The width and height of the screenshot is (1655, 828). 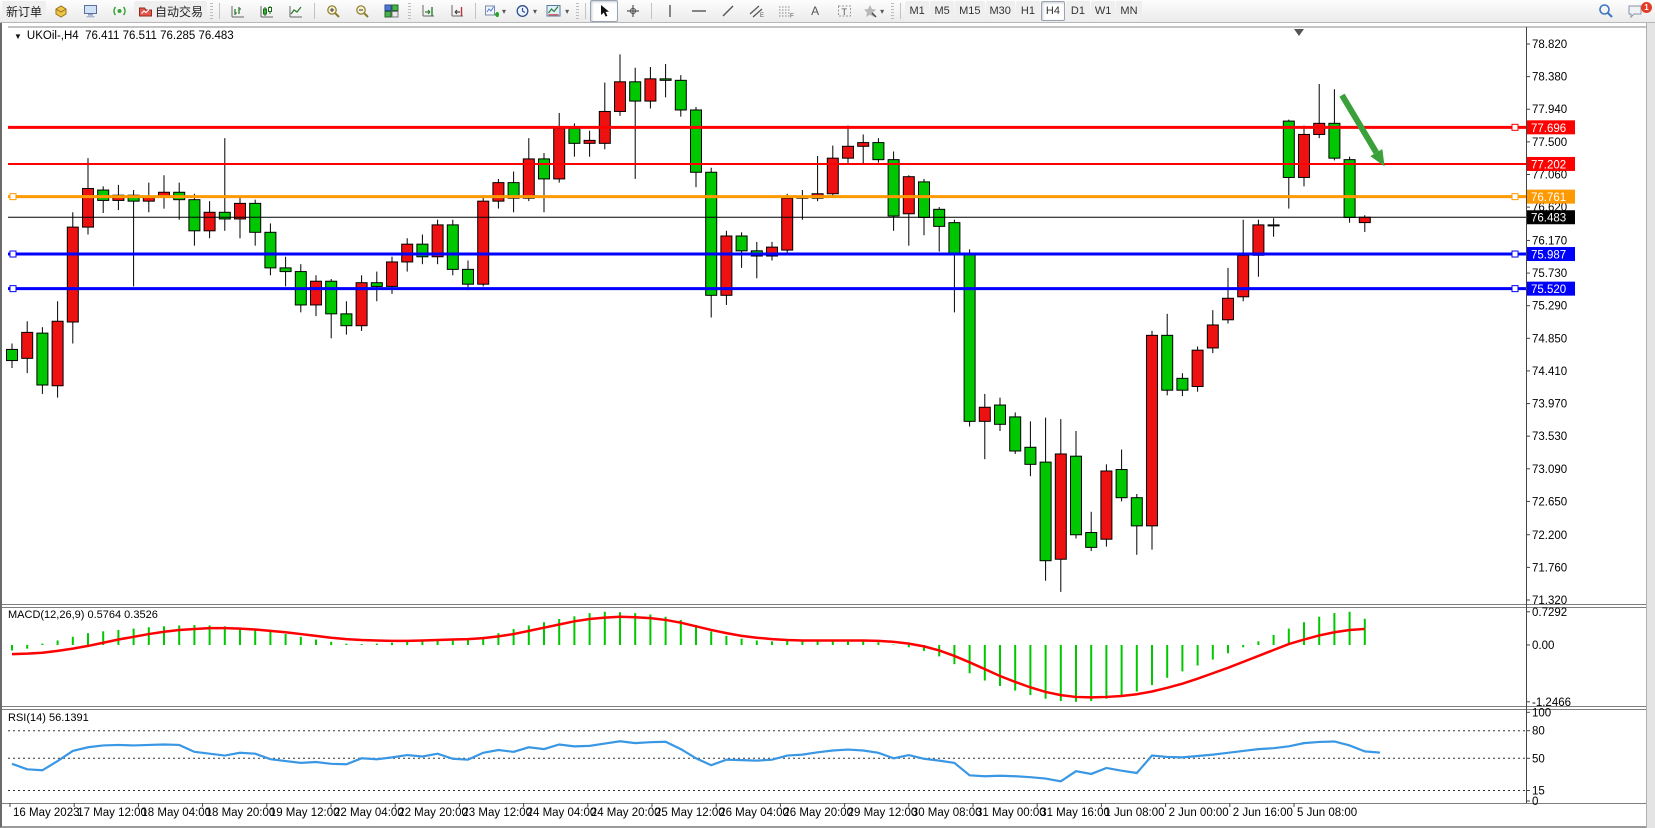 What do you see at coordinates (728, 11) in the screenshot?
I see `trendline-tool` at bounding box center [728, 11].